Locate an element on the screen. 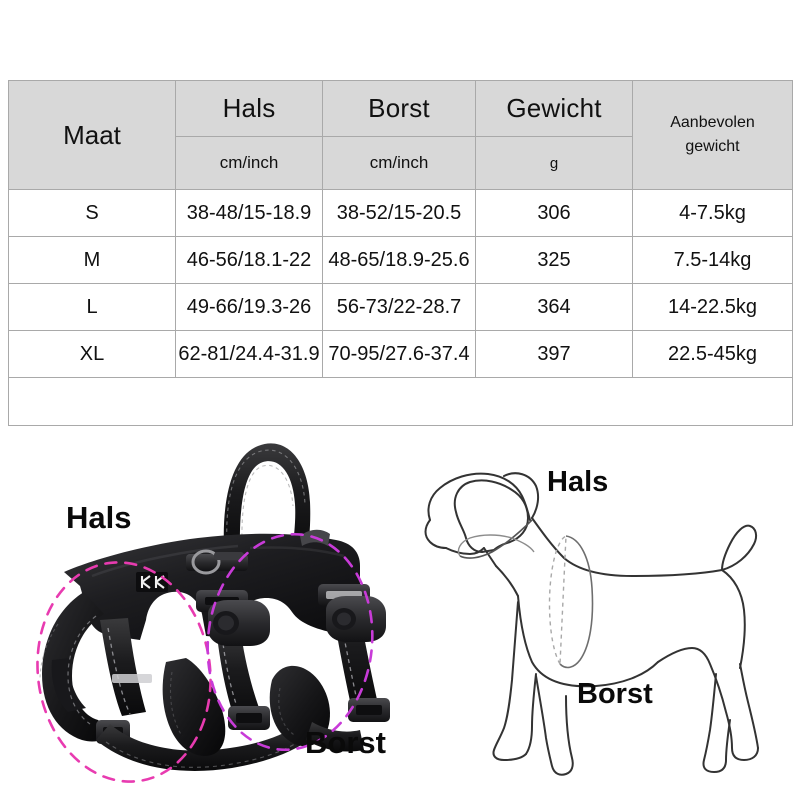 This screenshot has width=800, height=800. unit-header-borst: cm/inch is located at coordinates (399, 163).